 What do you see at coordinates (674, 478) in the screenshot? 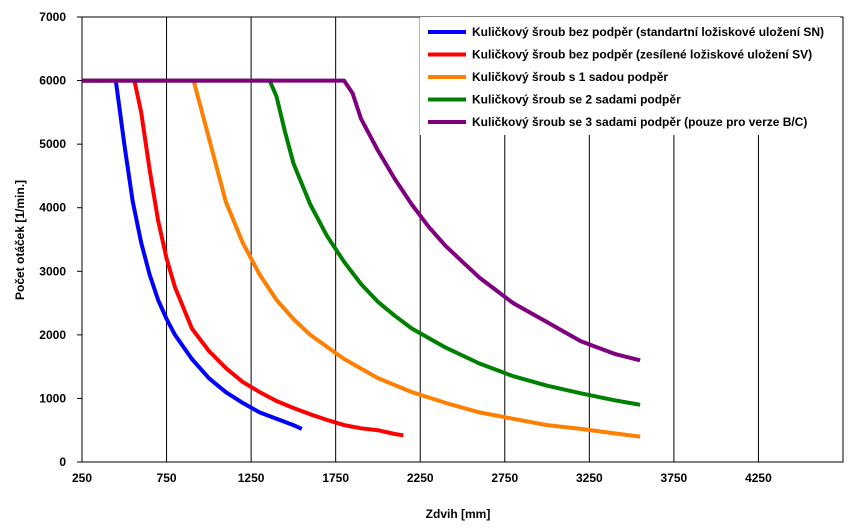
I see `x-tick-label: 3750` at bounding box center [674, 478].